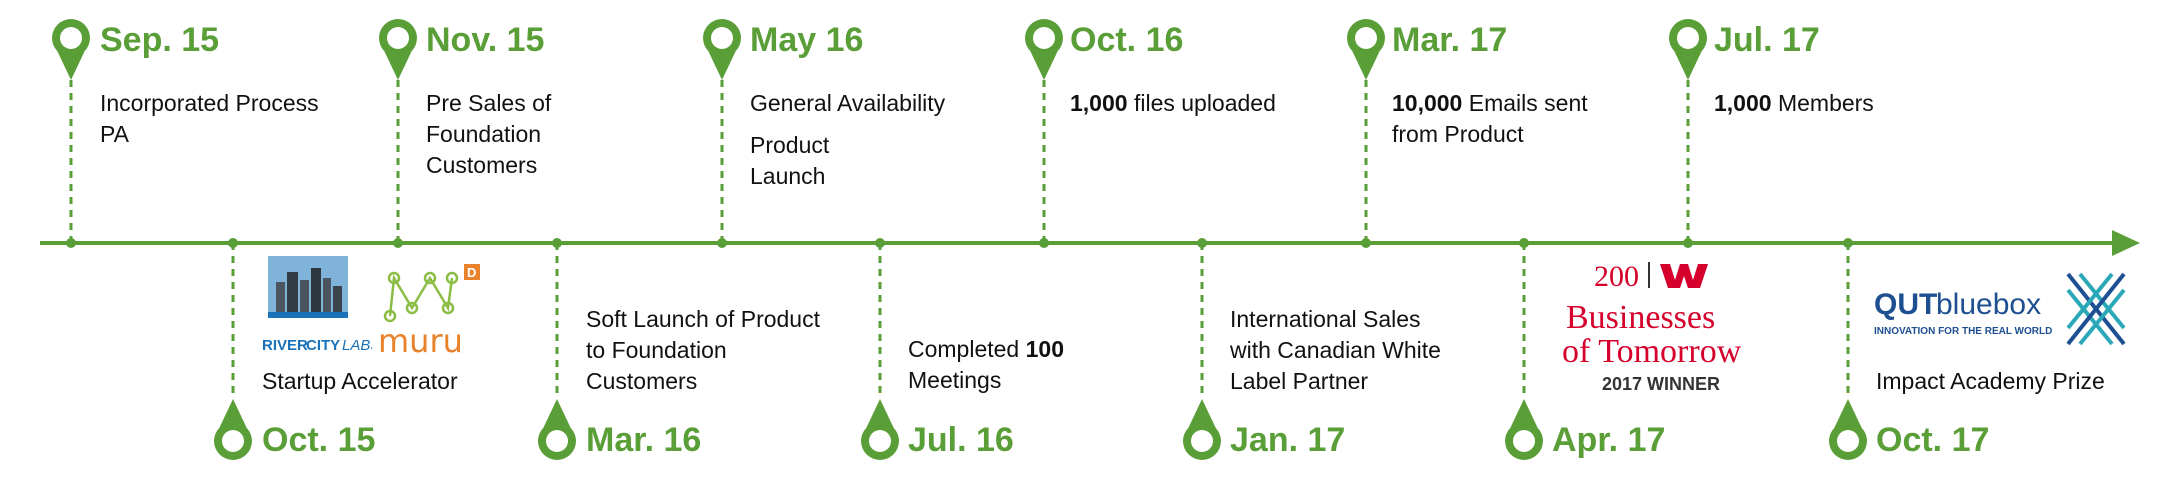  I want to click on milestone-desc-jul-16: Completed 100 Meetings, so click(986, 365).